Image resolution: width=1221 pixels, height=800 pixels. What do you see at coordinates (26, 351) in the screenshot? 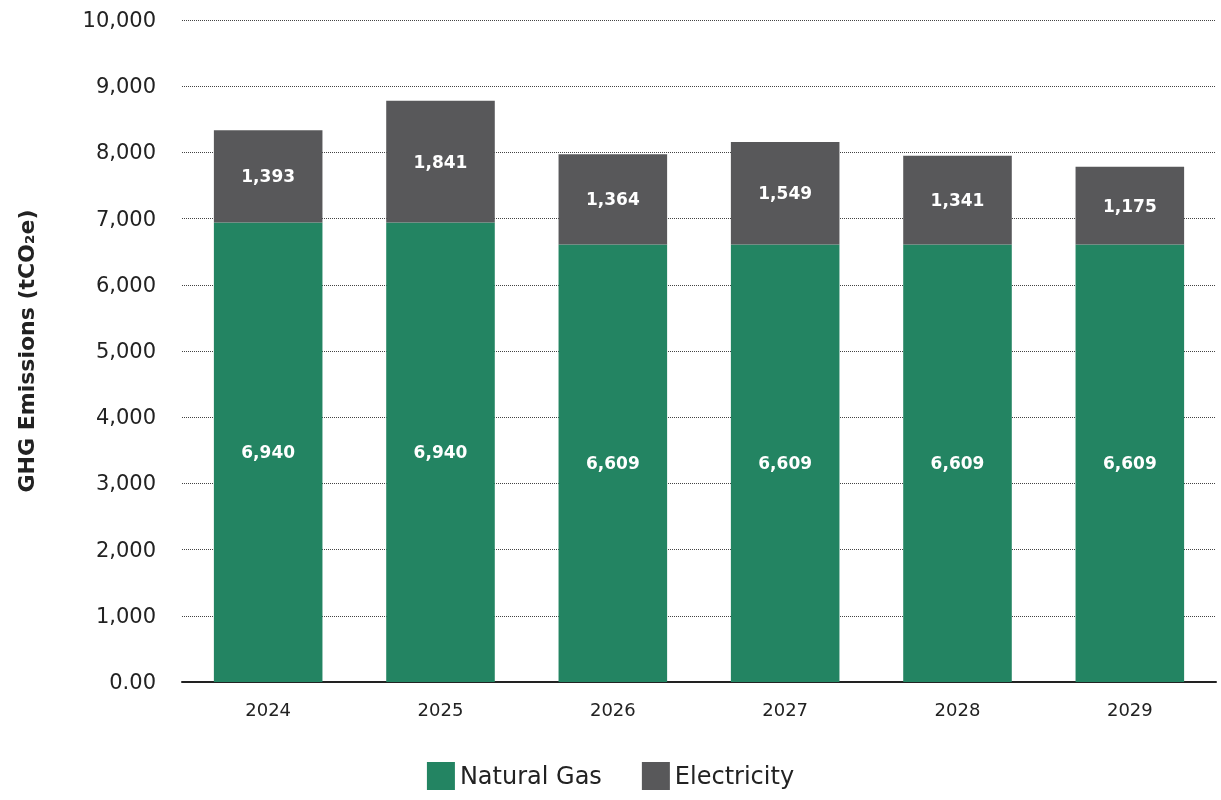
I see `y-axis-title: GHG Emissions (tCO₂e)` at bounding box center [26, 351].